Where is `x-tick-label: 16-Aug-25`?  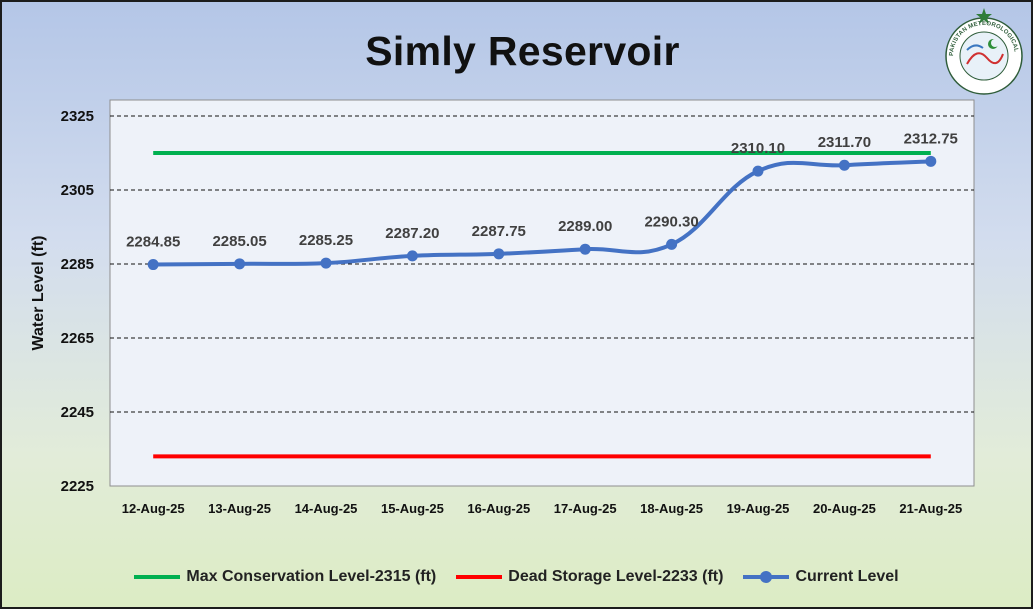 x-tick-label: 16-Aug-25 is located at coordinates (498, 508).